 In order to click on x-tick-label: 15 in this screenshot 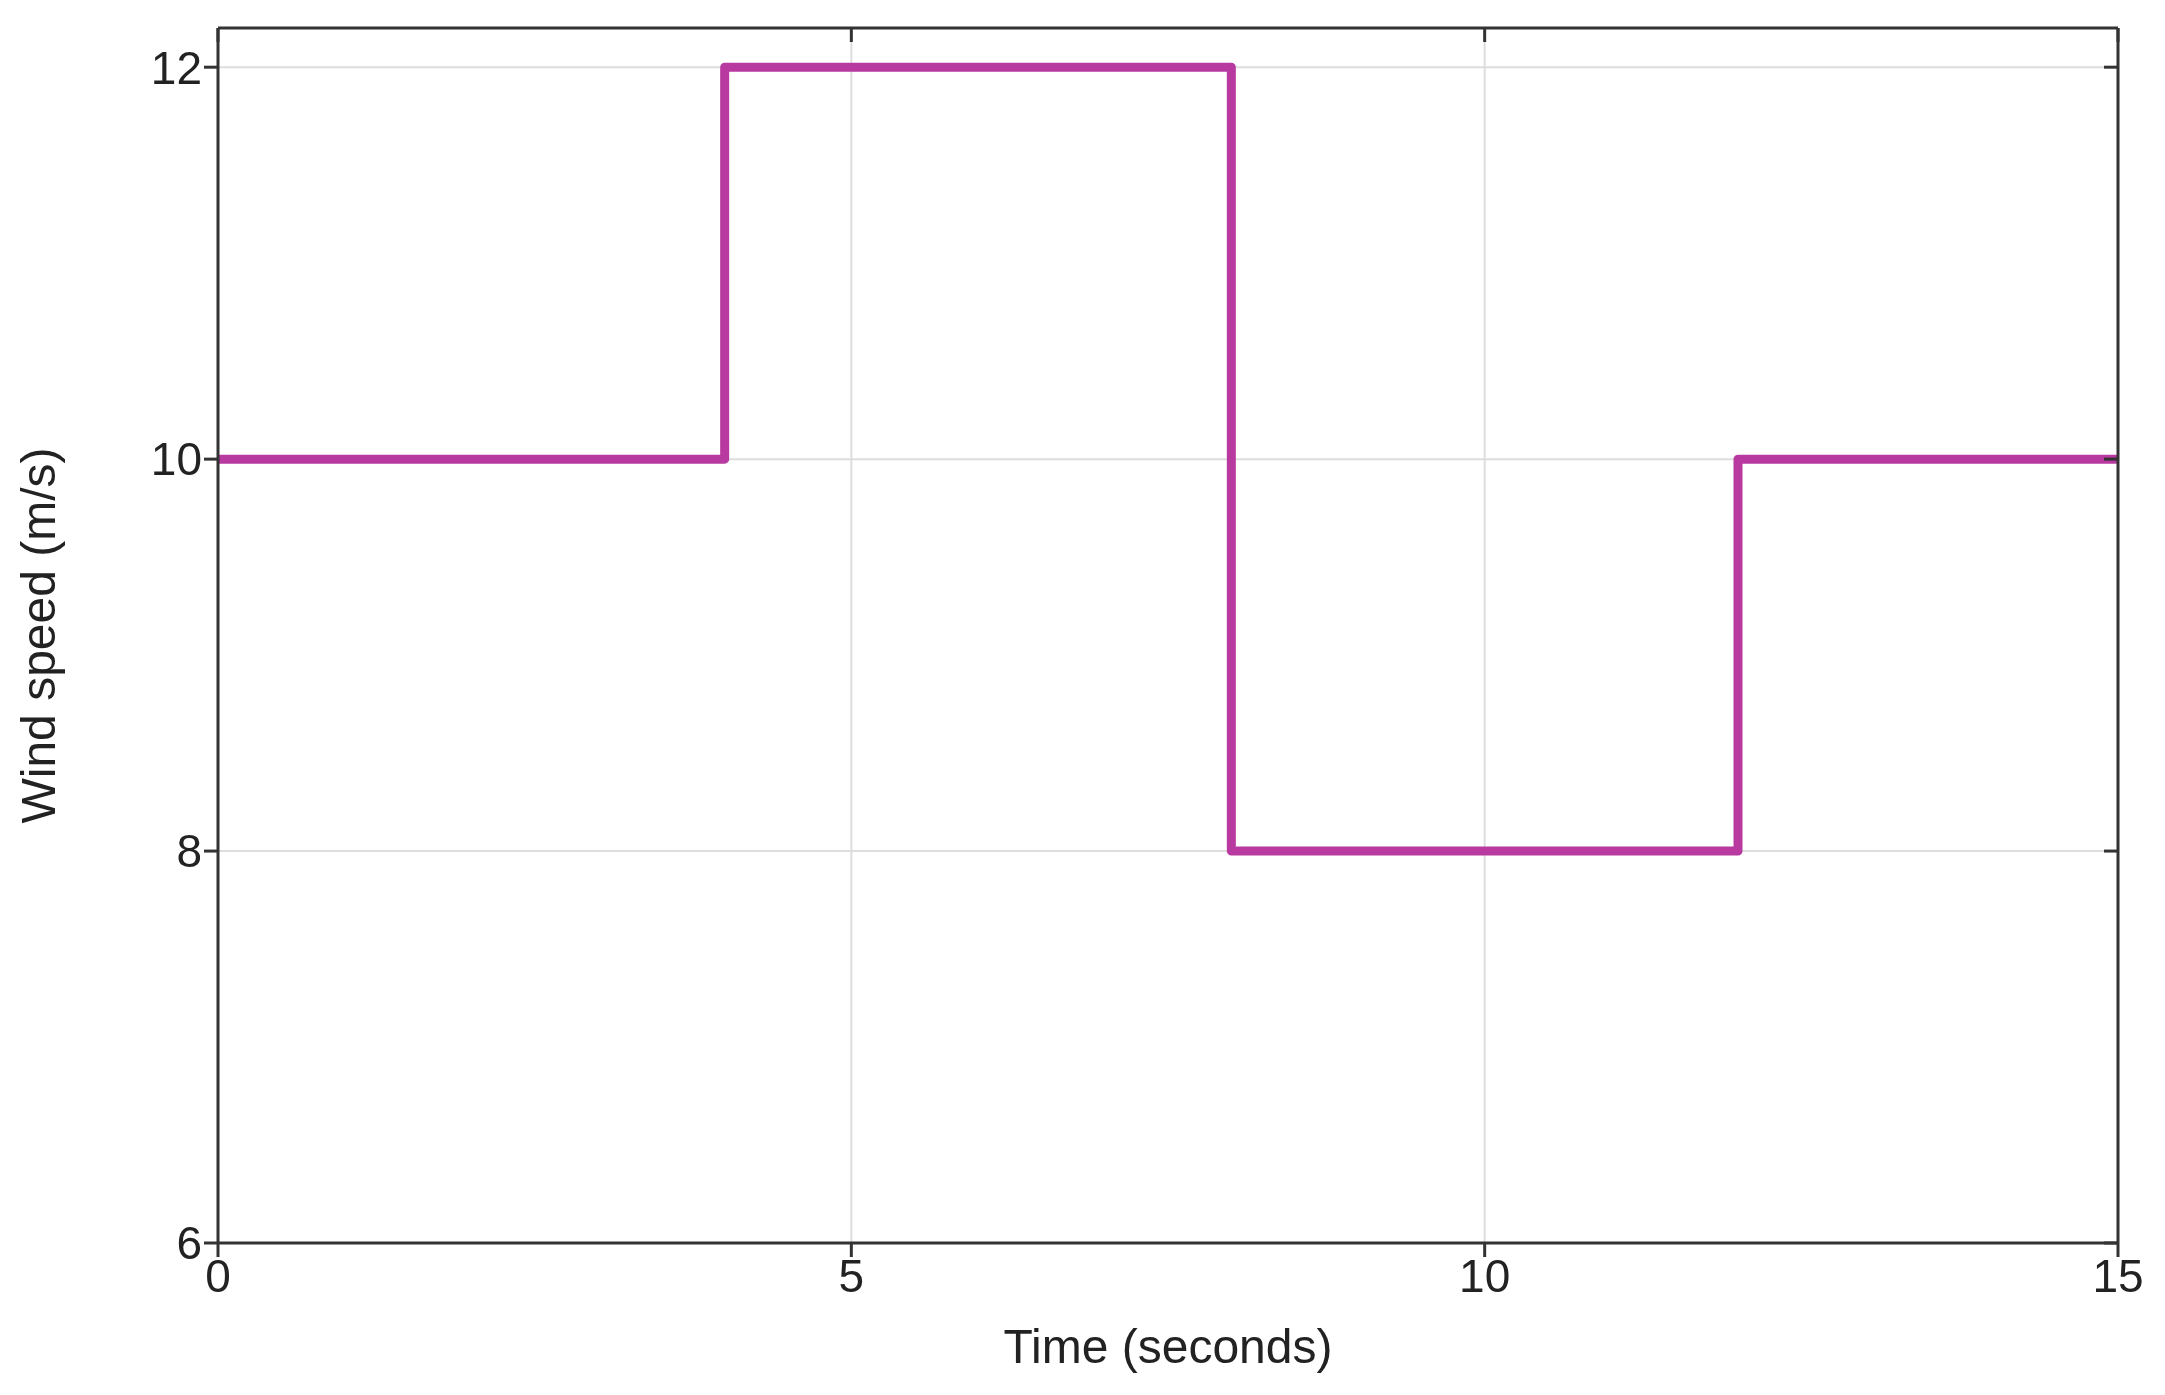, I will do `click(2118, 1275)`.